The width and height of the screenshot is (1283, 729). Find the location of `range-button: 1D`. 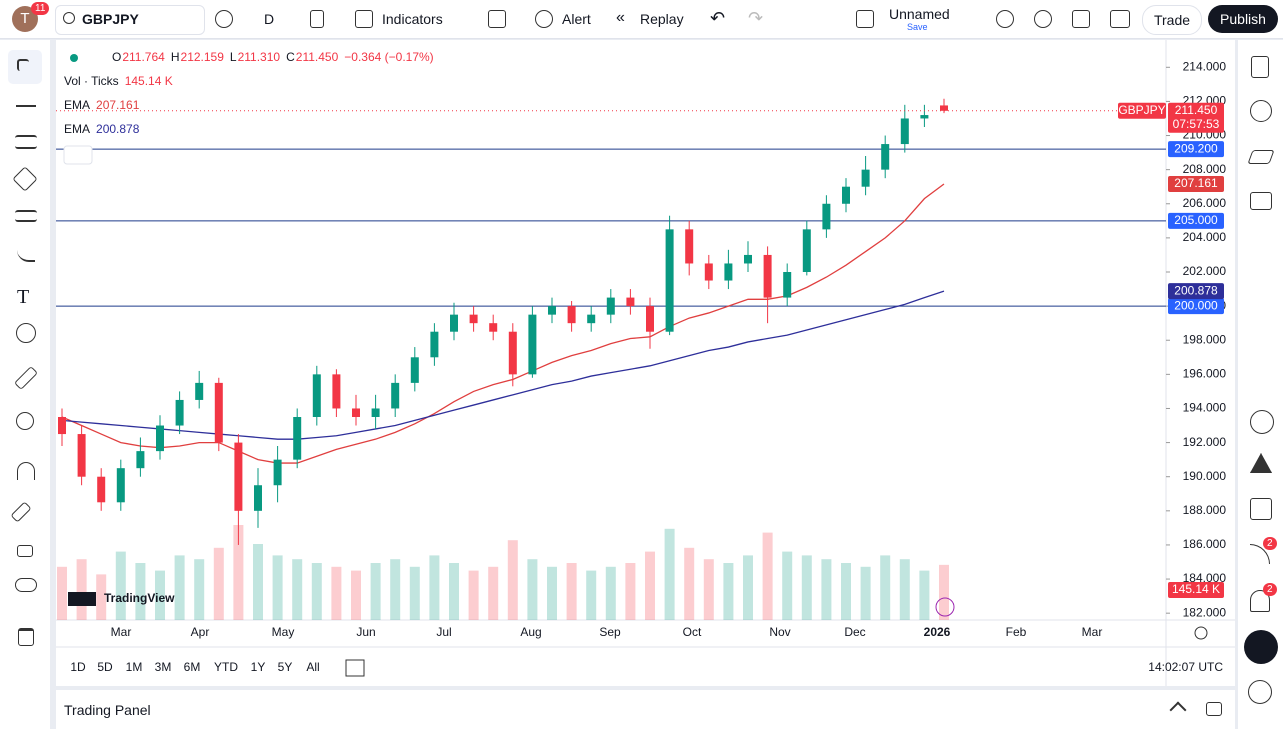

range-button: 1D is located at coordinates (78, 667).